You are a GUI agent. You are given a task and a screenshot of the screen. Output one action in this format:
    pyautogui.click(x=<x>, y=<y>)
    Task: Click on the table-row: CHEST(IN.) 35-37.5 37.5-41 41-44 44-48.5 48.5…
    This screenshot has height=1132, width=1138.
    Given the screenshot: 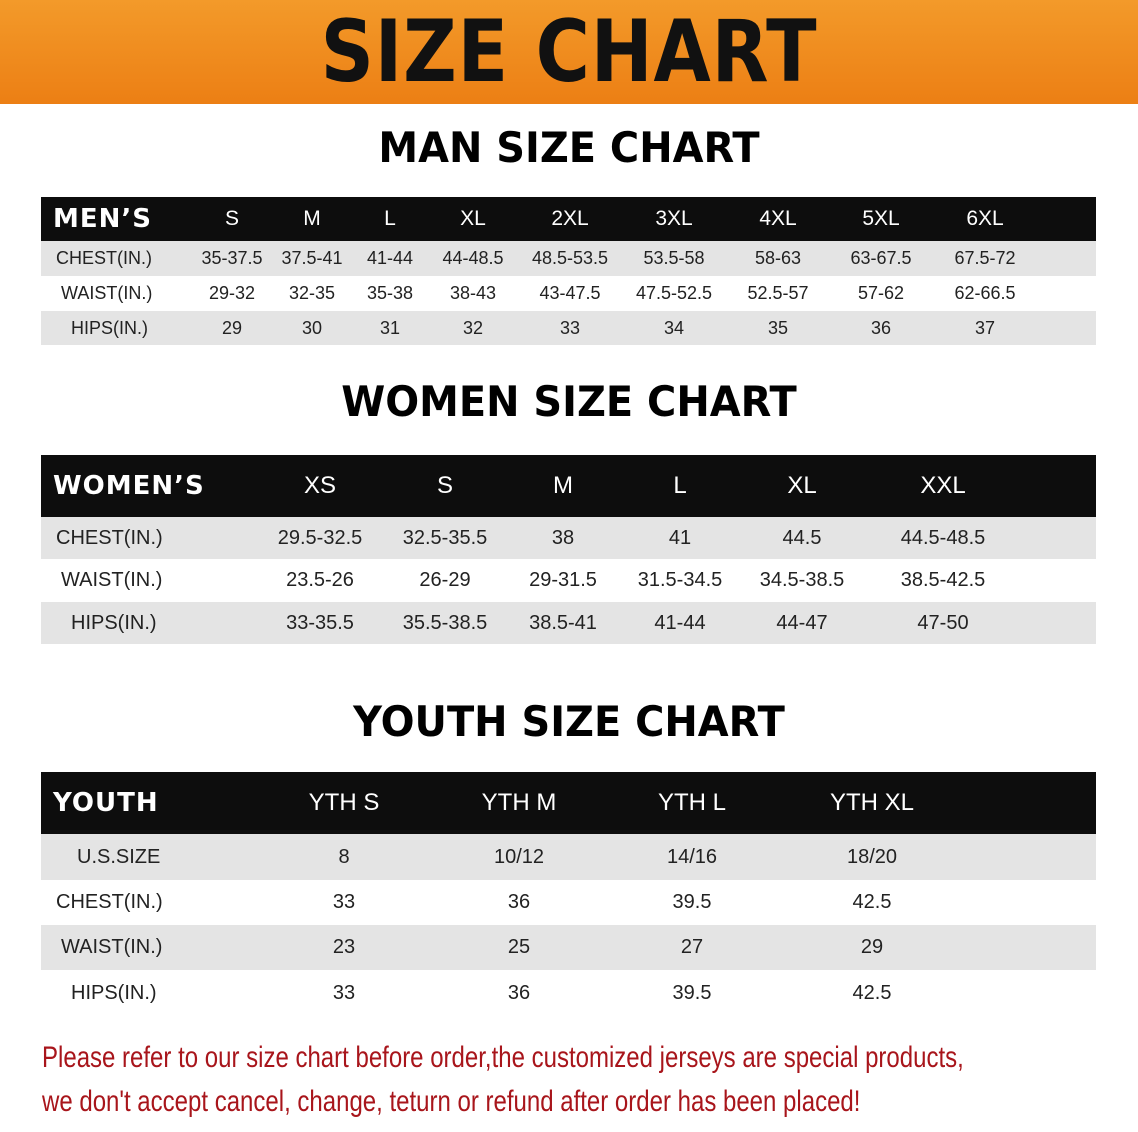 What is the action you would take?
    pyautogui.click(x=568, y=258)
    